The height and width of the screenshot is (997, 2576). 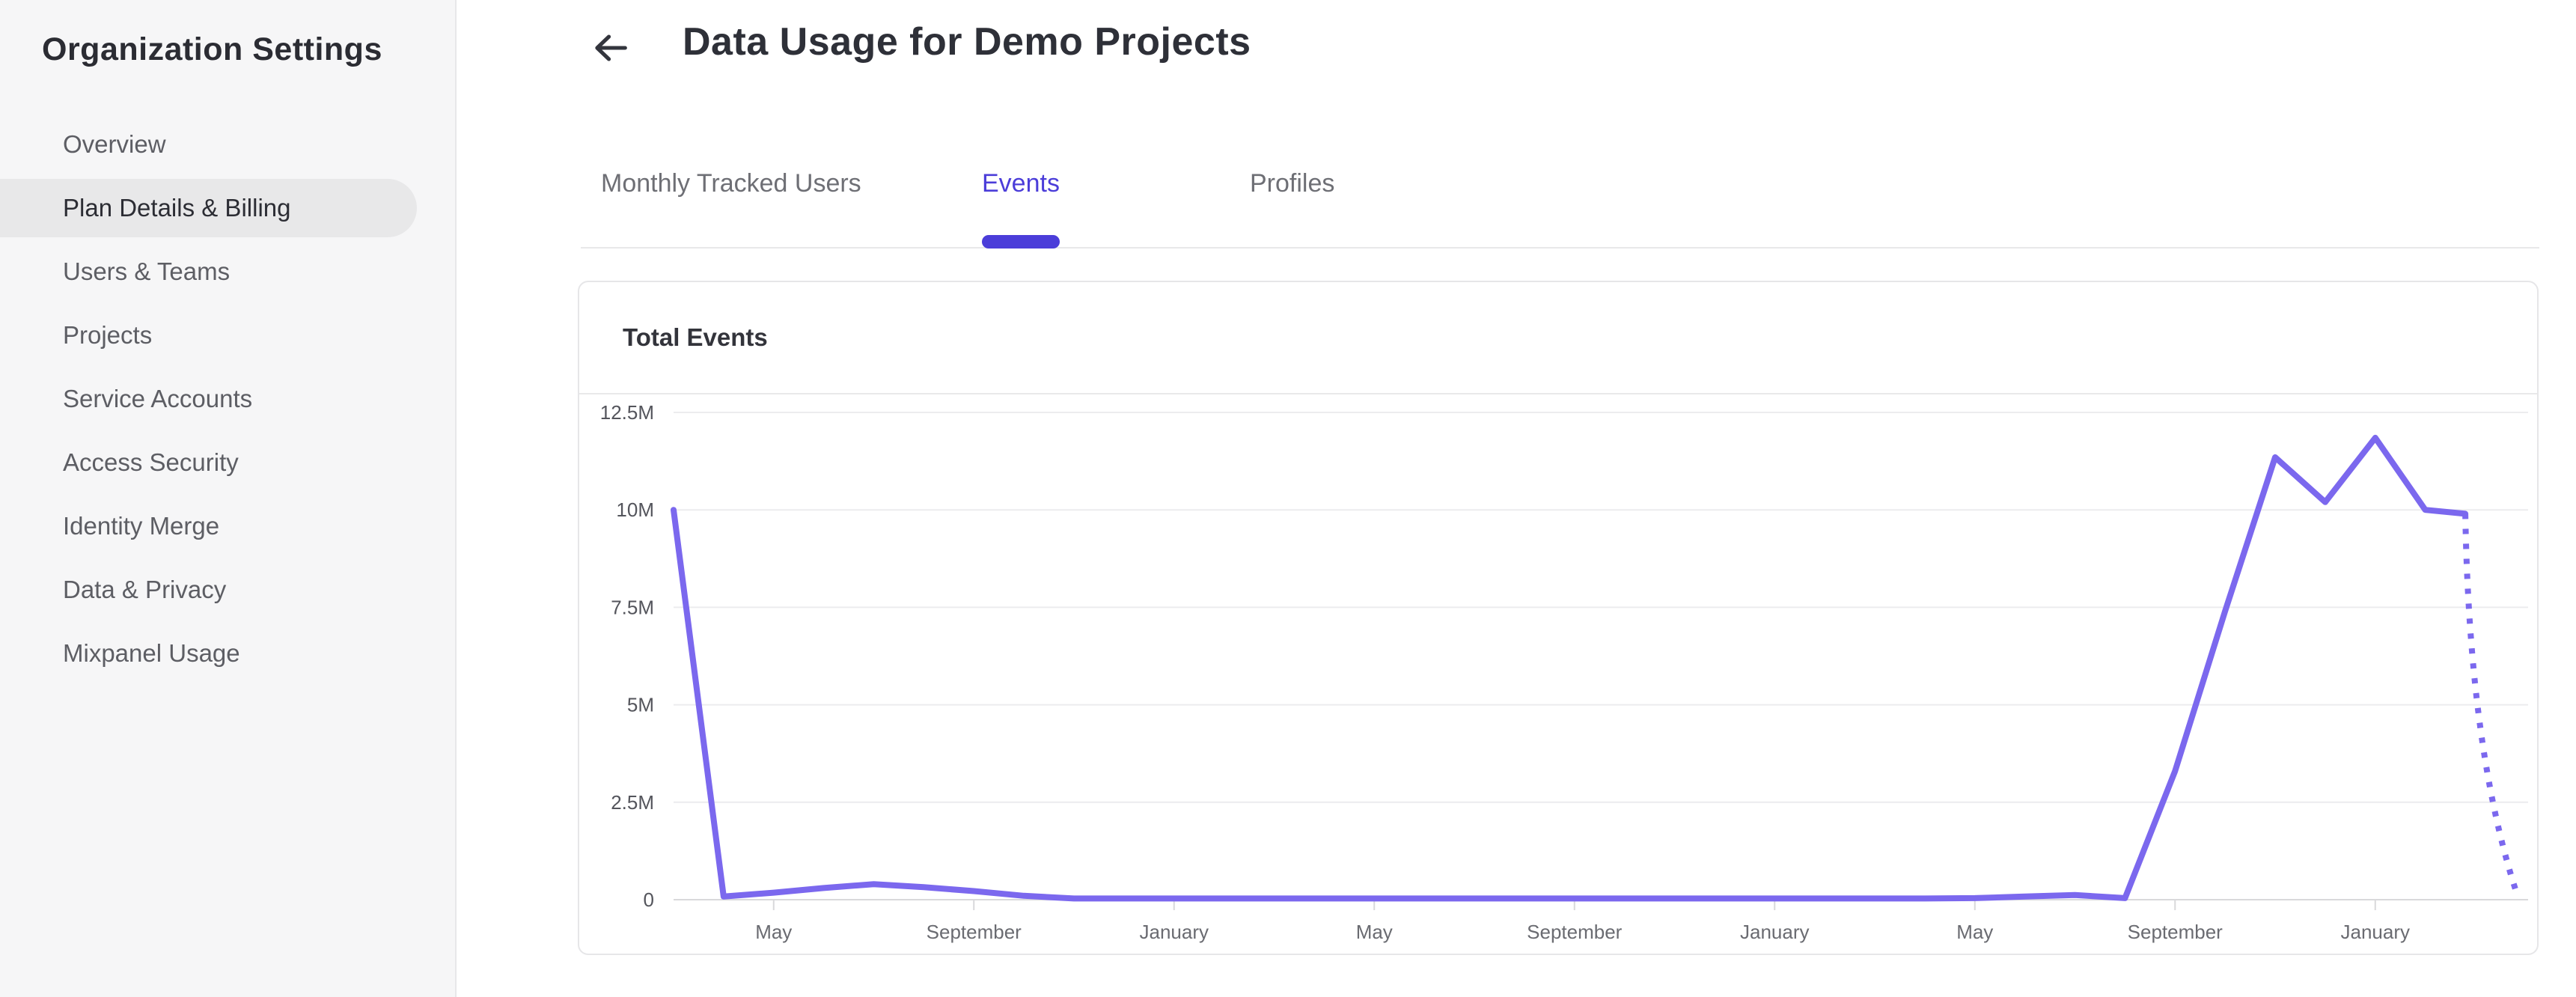 I want to click on y-axis-label: 5M, so click(x=640, y=705).